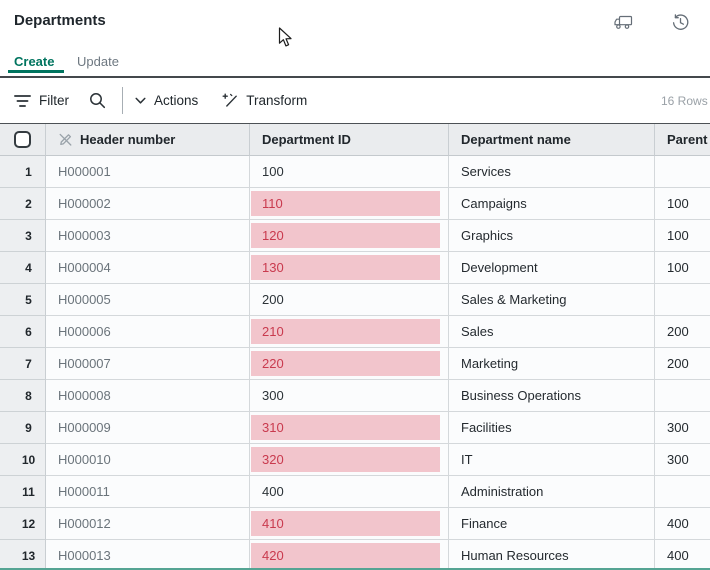 Image resolution: width=710 pixels, height=570 pixels. What do you see at coordinates (552, 364) in the screenshot?
I see `cell-department-name: Marketing` at bounding box center [552, 364].